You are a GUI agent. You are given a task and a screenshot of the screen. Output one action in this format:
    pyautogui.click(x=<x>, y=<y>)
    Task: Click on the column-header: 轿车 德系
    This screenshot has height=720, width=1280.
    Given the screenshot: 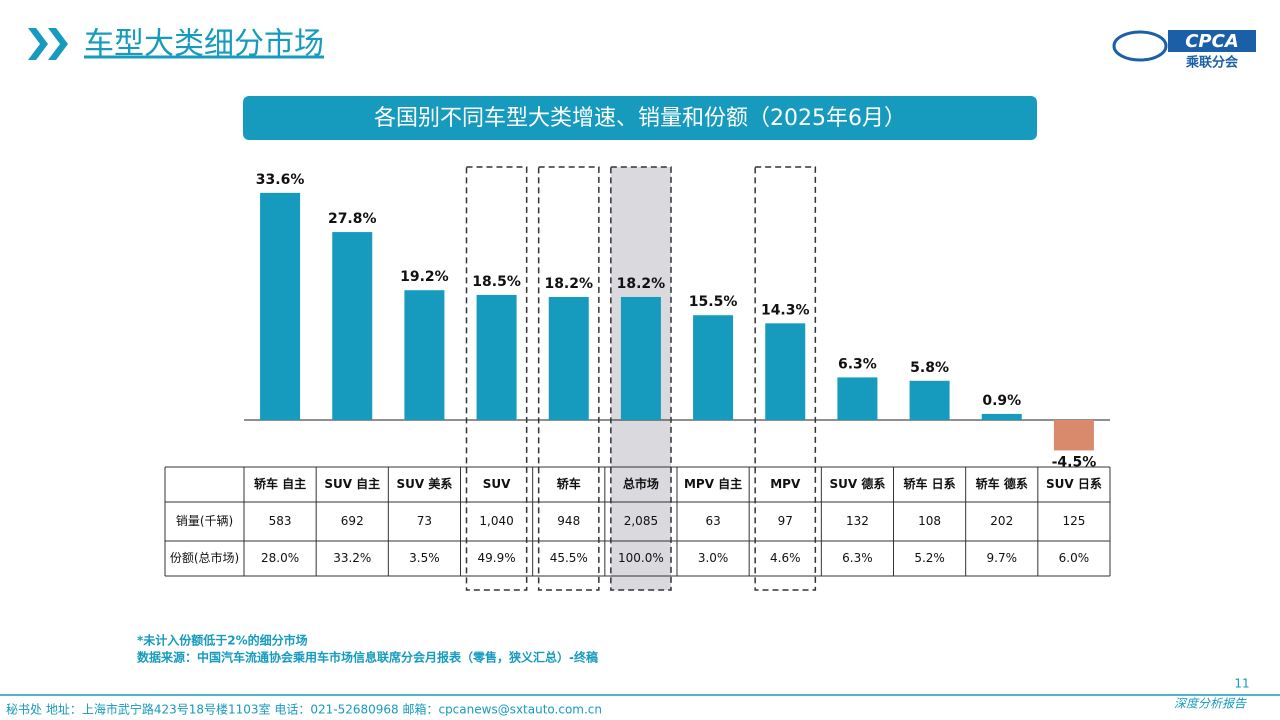 What is the action you would take?
    pyautogui.click(x=1002, y=483)
    